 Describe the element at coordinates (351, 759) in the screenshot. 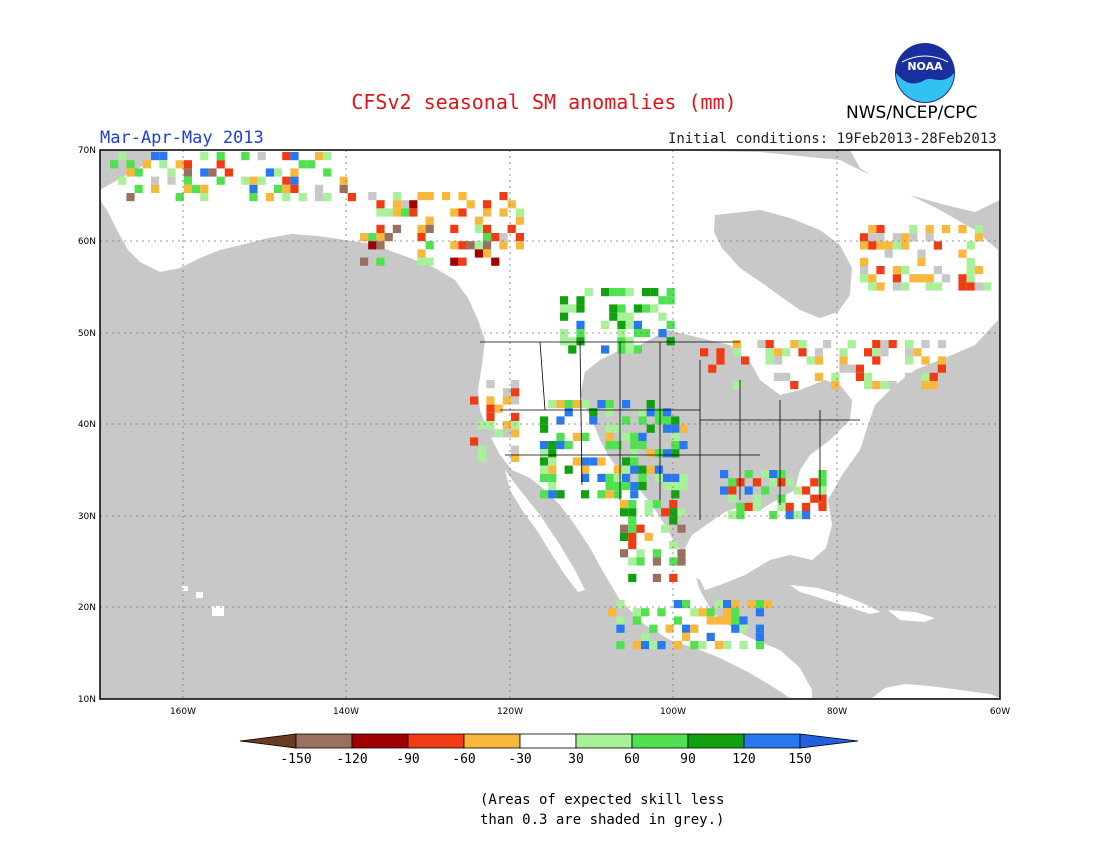

I see `legend-label: -120` at that location.